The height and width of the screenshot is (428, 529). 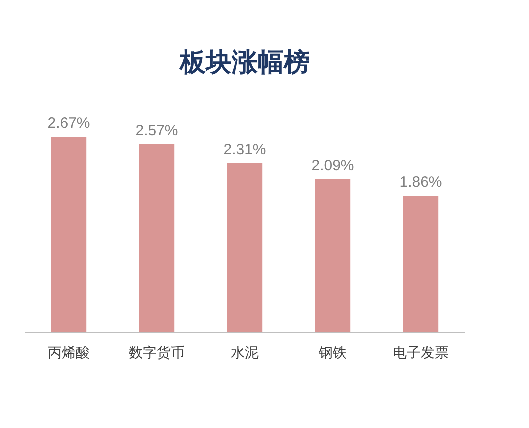 I want to click on chart-title: 板块涨幅榜, so click(x=244, y=63).